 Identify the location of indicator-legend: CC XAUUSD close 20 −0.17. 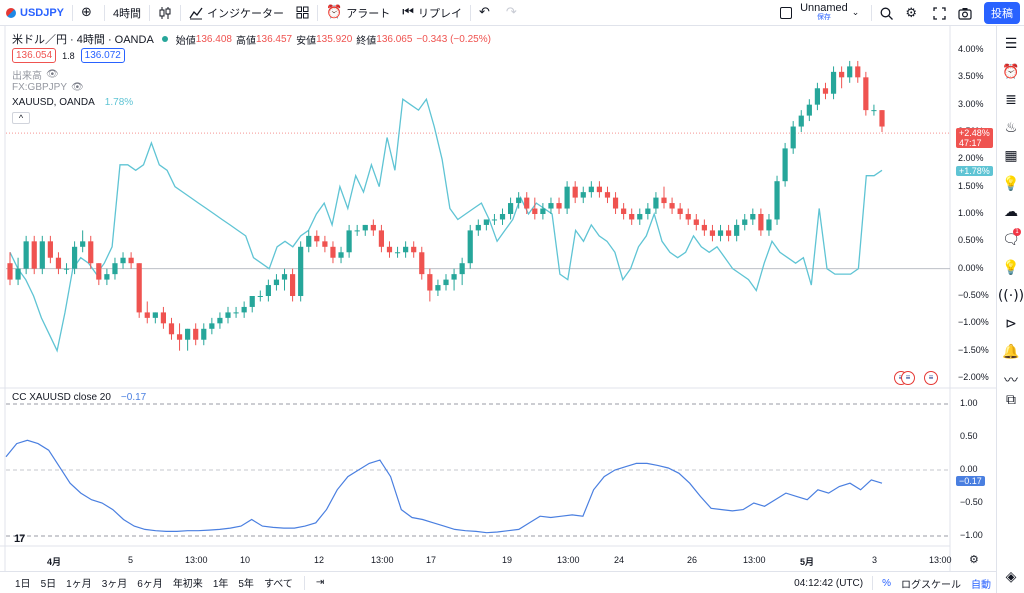
(79, 397).